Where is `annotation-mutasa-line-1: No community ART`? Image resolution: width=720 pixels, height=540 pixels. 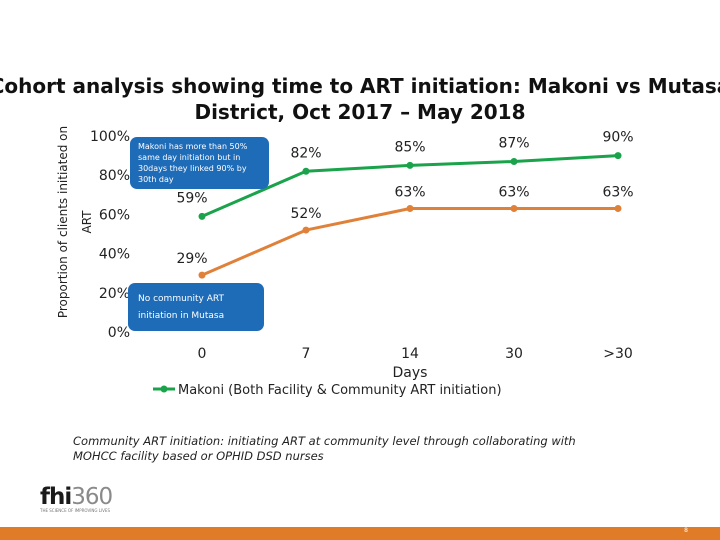
annotation-mutasa-line-1: No community ART is located at coordinates (181, 299).